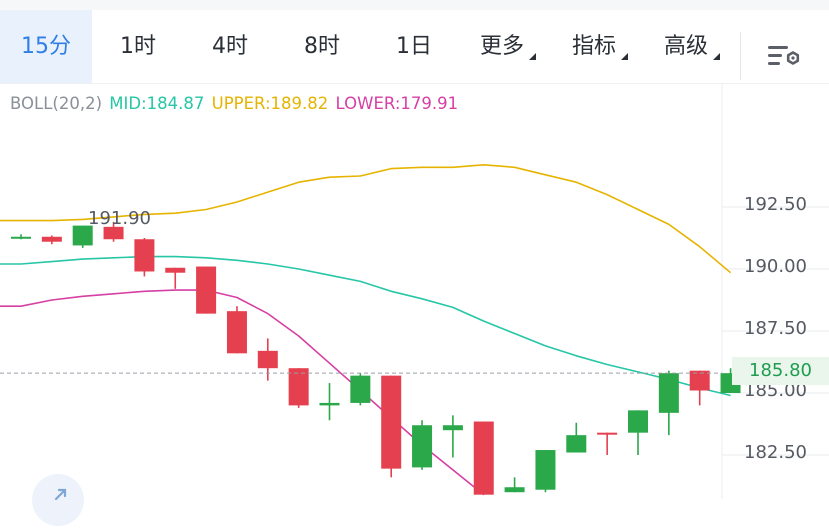  I want to click on top-strip, so click(414, 5).